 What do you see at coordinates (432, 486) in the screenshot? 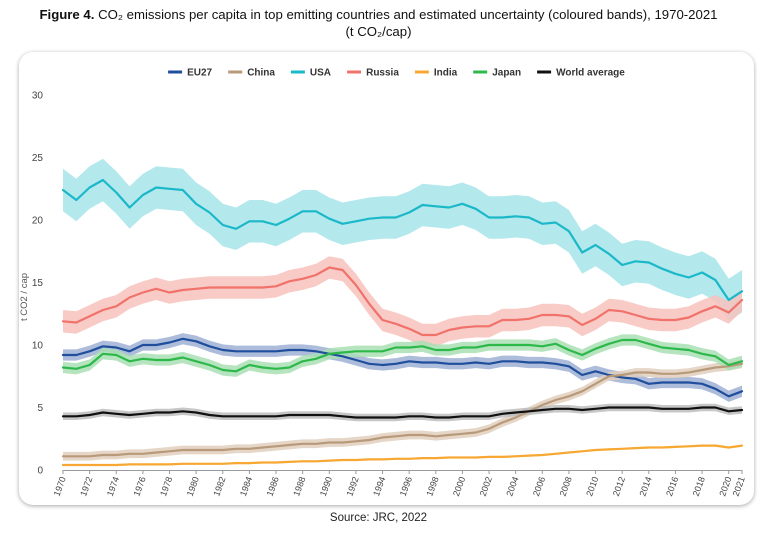
I see `x-tick-label-1998: 1998` at bounding box center [432, 486].